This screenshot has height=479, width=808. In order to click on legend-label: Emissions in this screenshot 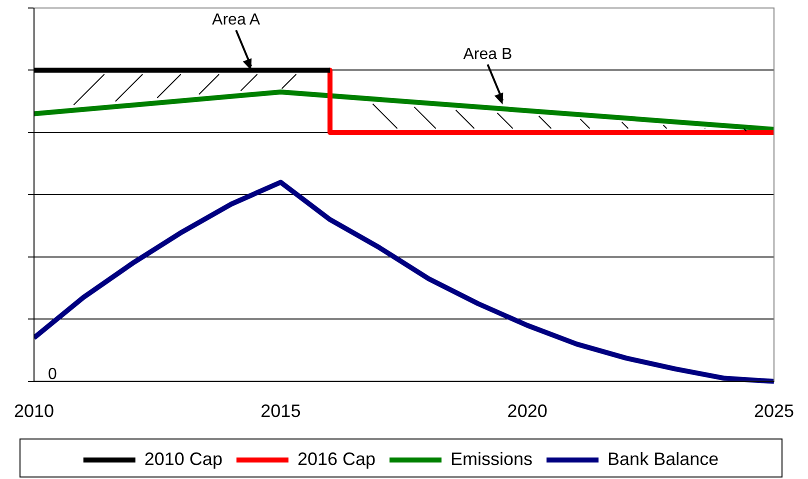, I will do `click(491, 458)`.